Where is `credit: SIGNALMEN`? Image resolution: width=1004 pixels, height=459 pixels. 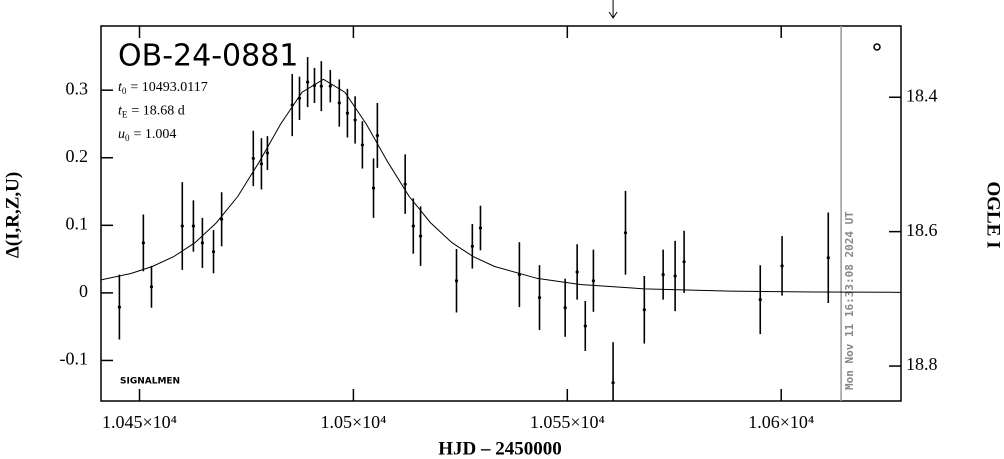
credit: SIGNALMEN is located at coordinates (150, 382).